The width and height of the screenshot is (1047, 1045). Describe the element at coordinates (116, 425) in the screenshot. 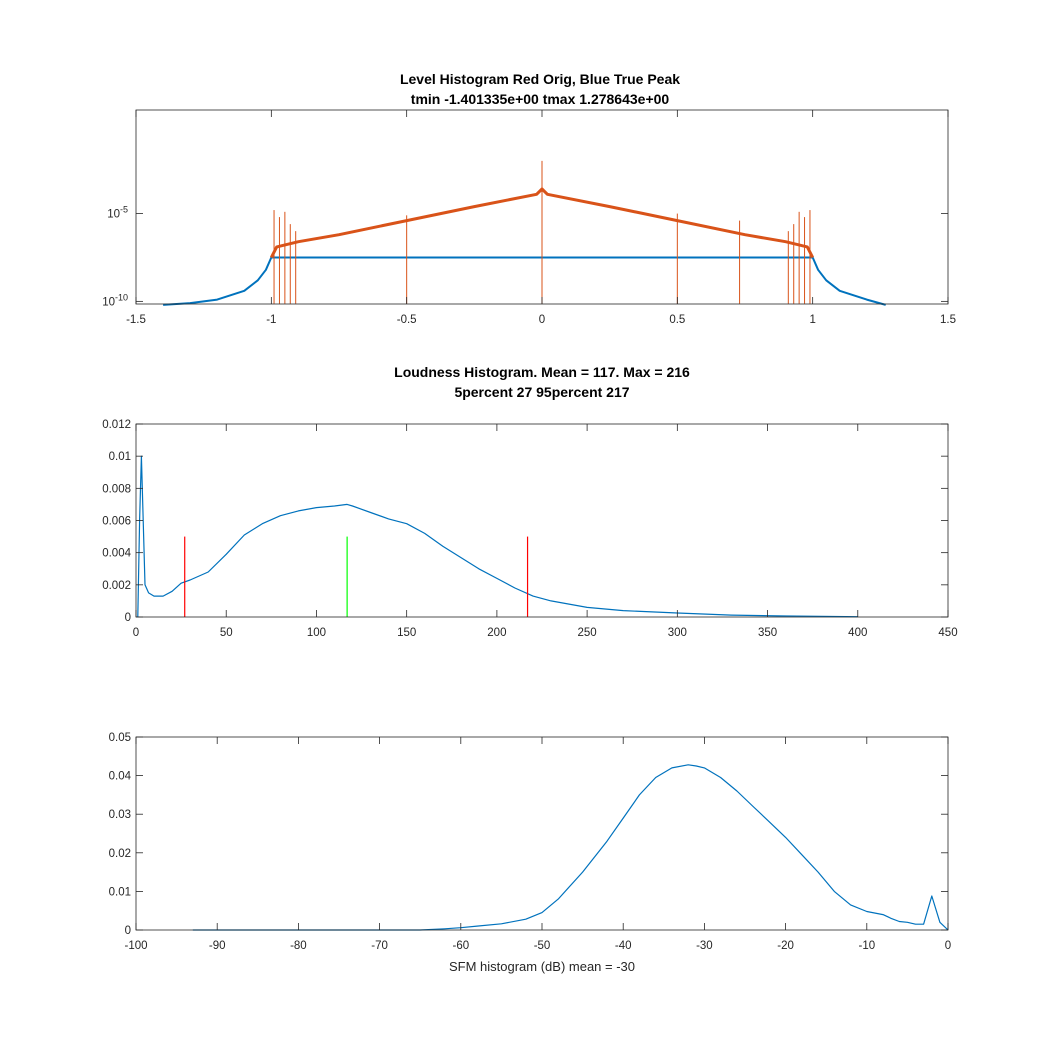

I see `y-tick-label: 0.012` at that location.